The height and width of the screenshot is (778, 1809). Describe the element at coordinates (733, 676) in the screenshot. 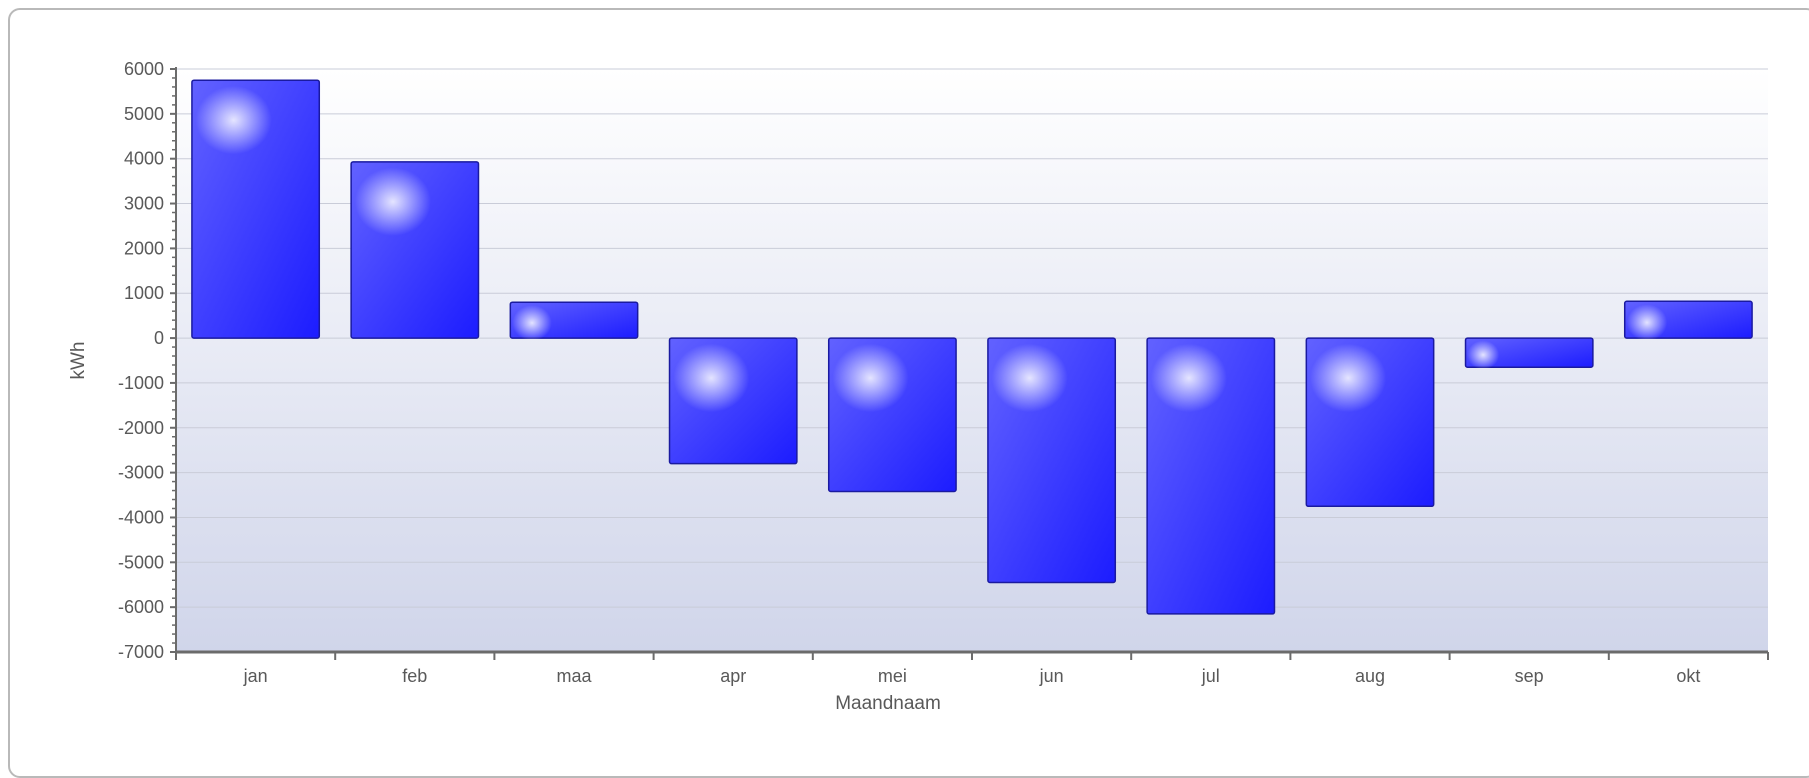

I see `x-tick-label: apr` at that location.